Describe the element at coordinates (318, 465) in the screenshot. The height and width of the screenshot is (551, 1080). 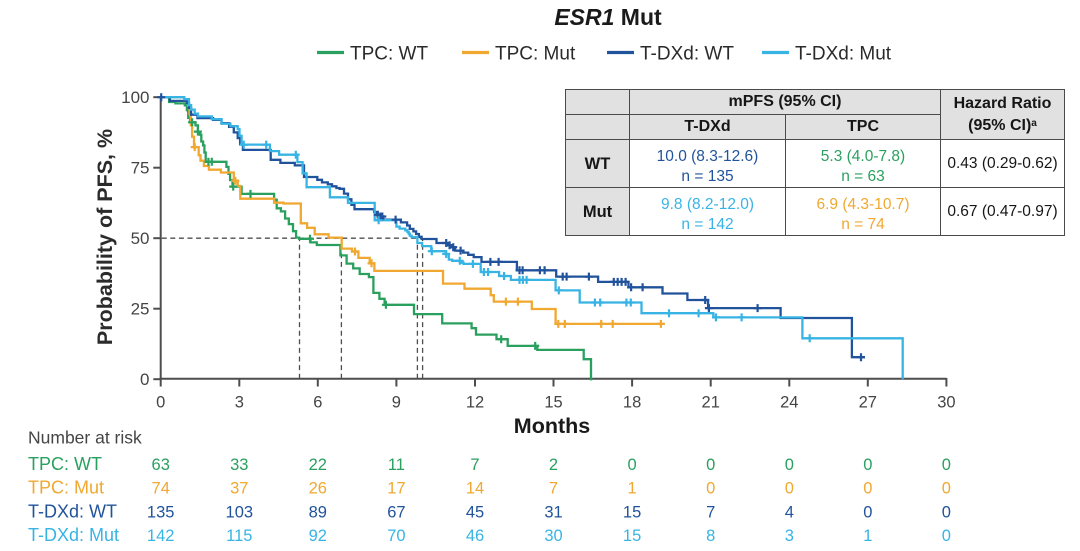
I see `svg-text: 22` at that location.